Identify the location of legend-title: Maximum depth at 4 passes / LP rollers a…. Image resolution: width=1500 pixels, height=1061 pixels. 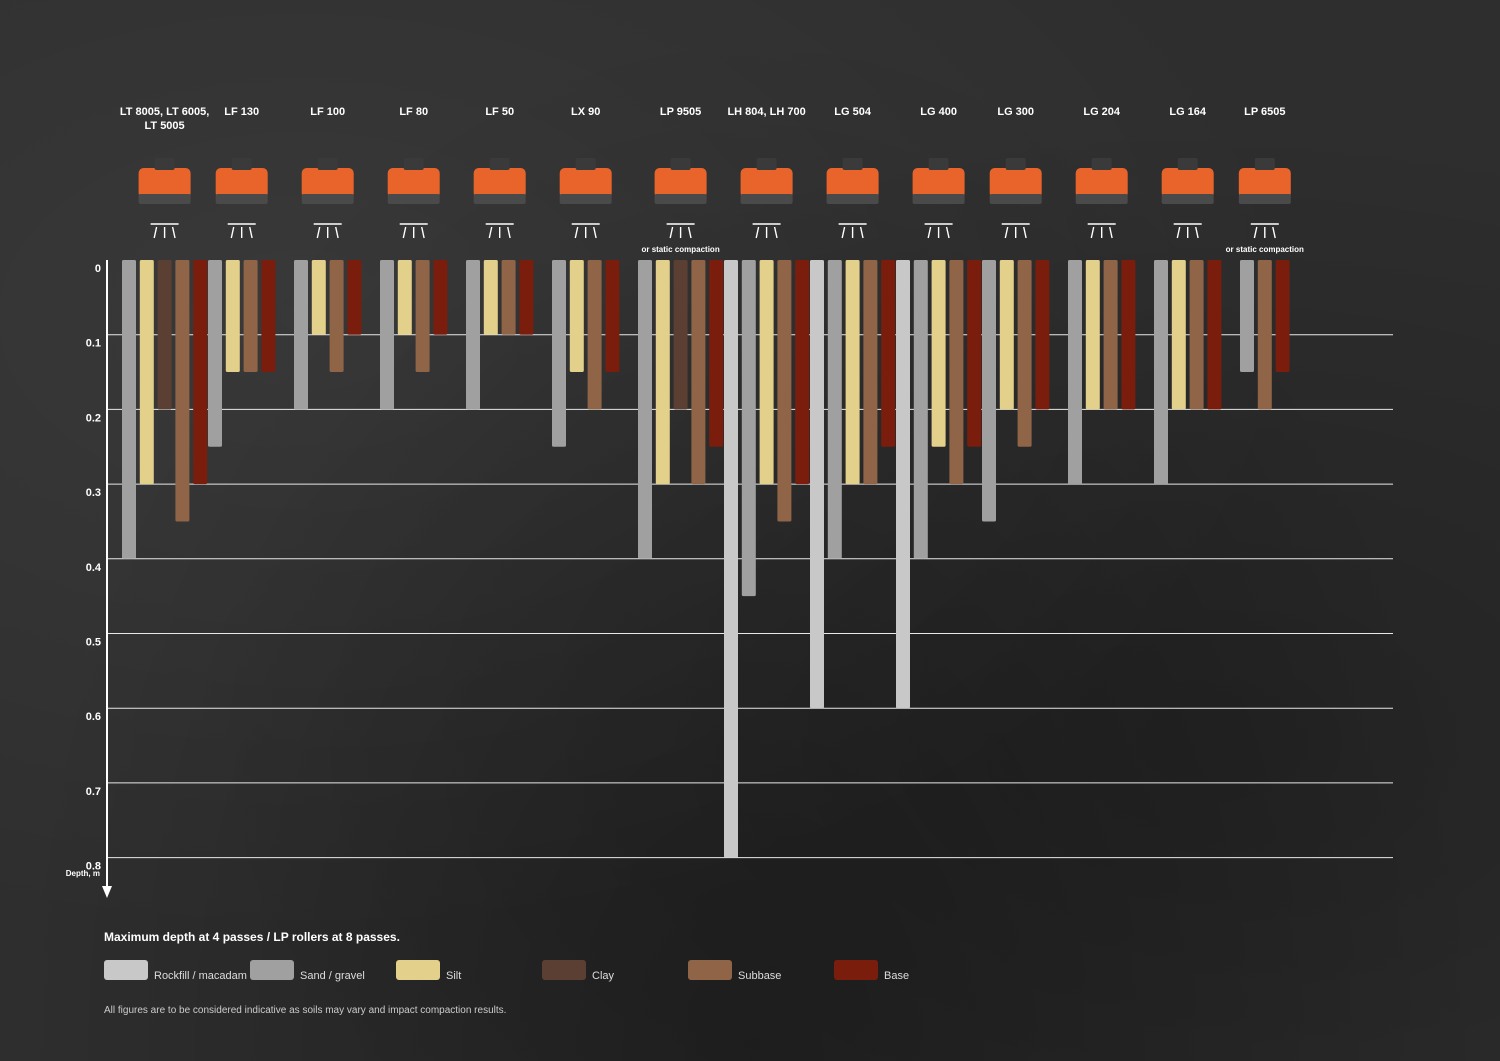
(252, 937).